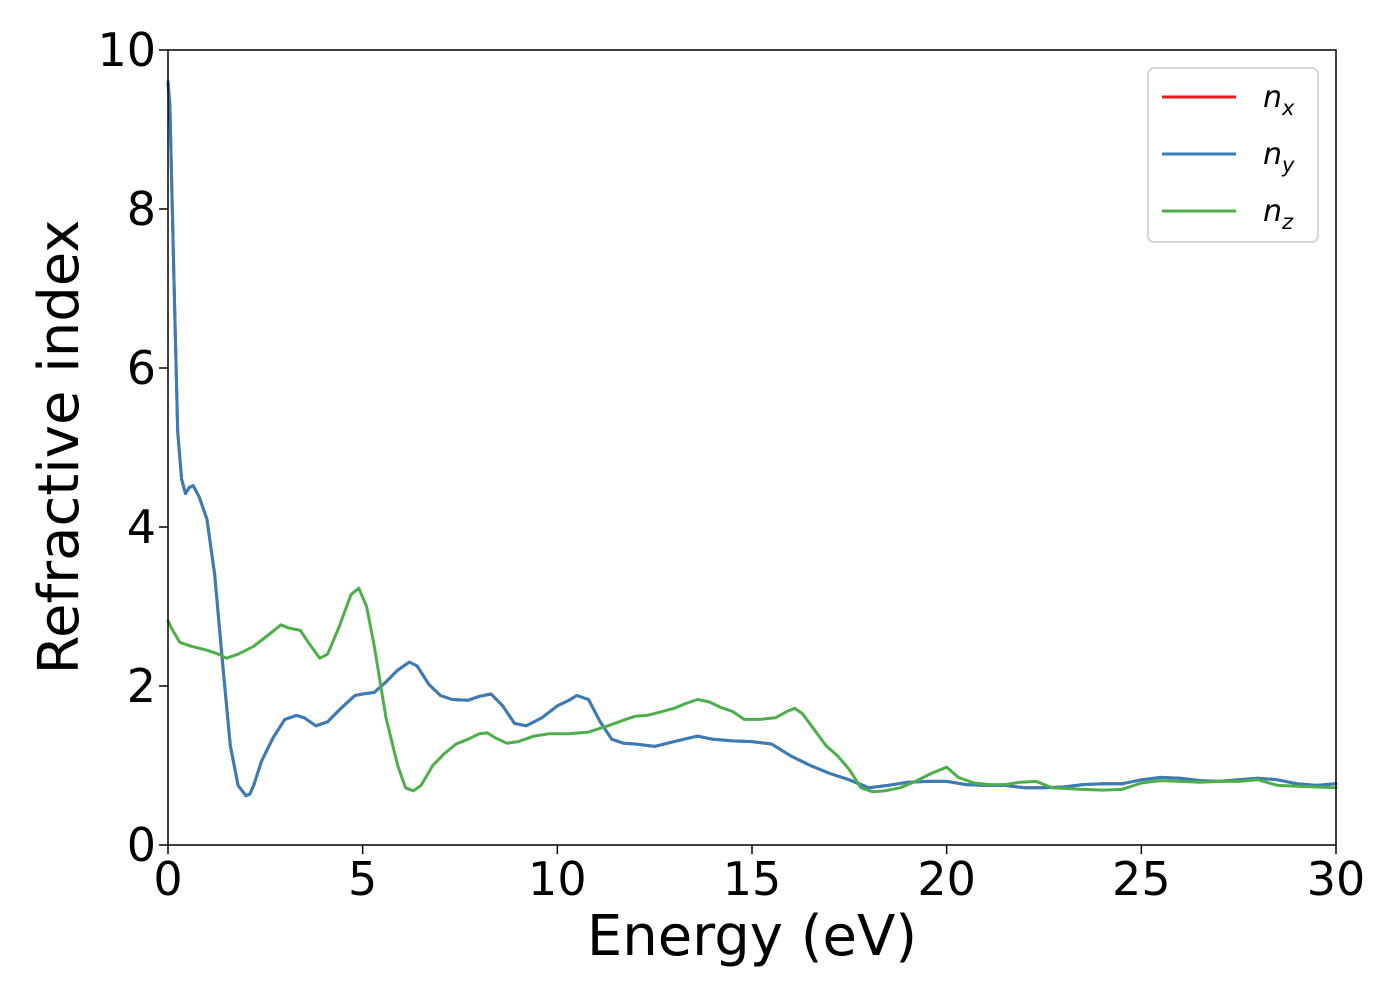 This screenshot has height=1000, width=1400. What do you see at coordinates (132, 447) in the screenshot?
I see `y-axis-ticks: 0 2 4 6 8 10` at bounding box center [132, 447].